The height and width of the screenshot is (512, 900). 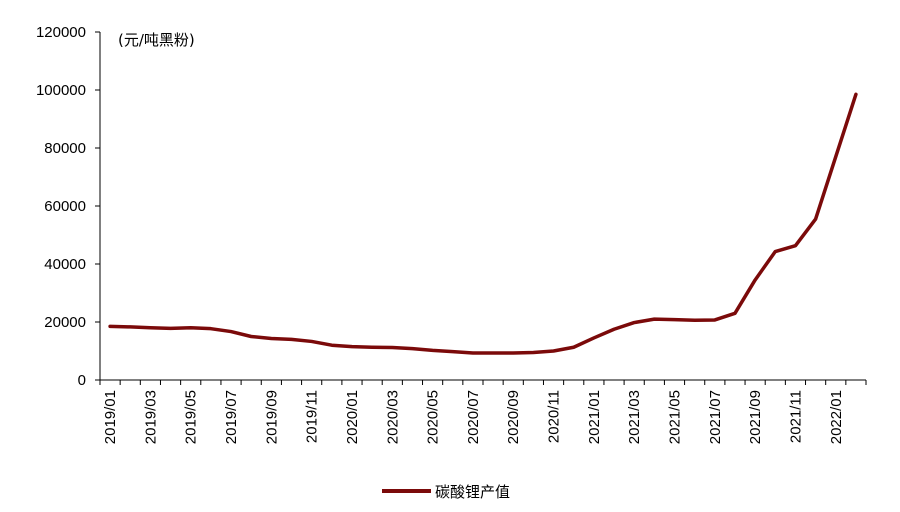 What do you see at coordinates (472, 492) in the screenshot?
I see `legend-label: 碳酸锂产值` at bounding box center [472, 492].